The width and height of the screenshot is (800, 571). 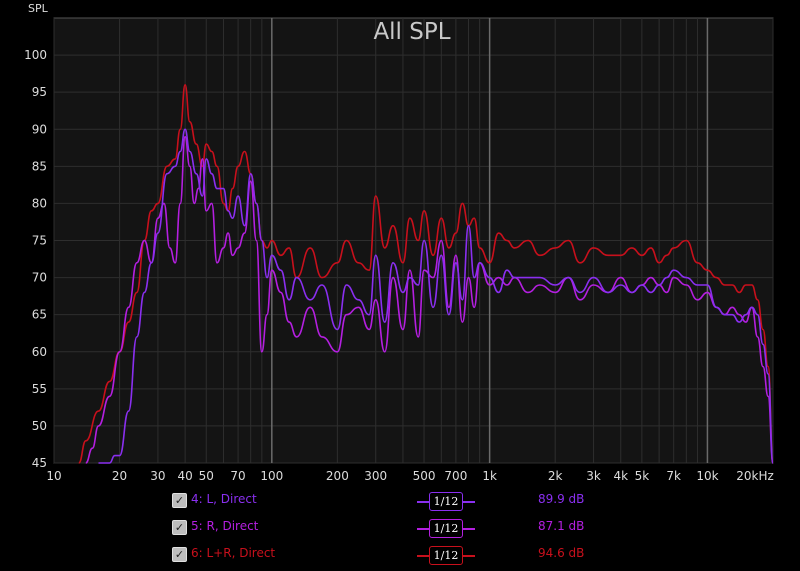 What do you see at coordinates (184, 476) in the screenshot?
I see `x-tick-label: 40` at bounding box center [184, 476].